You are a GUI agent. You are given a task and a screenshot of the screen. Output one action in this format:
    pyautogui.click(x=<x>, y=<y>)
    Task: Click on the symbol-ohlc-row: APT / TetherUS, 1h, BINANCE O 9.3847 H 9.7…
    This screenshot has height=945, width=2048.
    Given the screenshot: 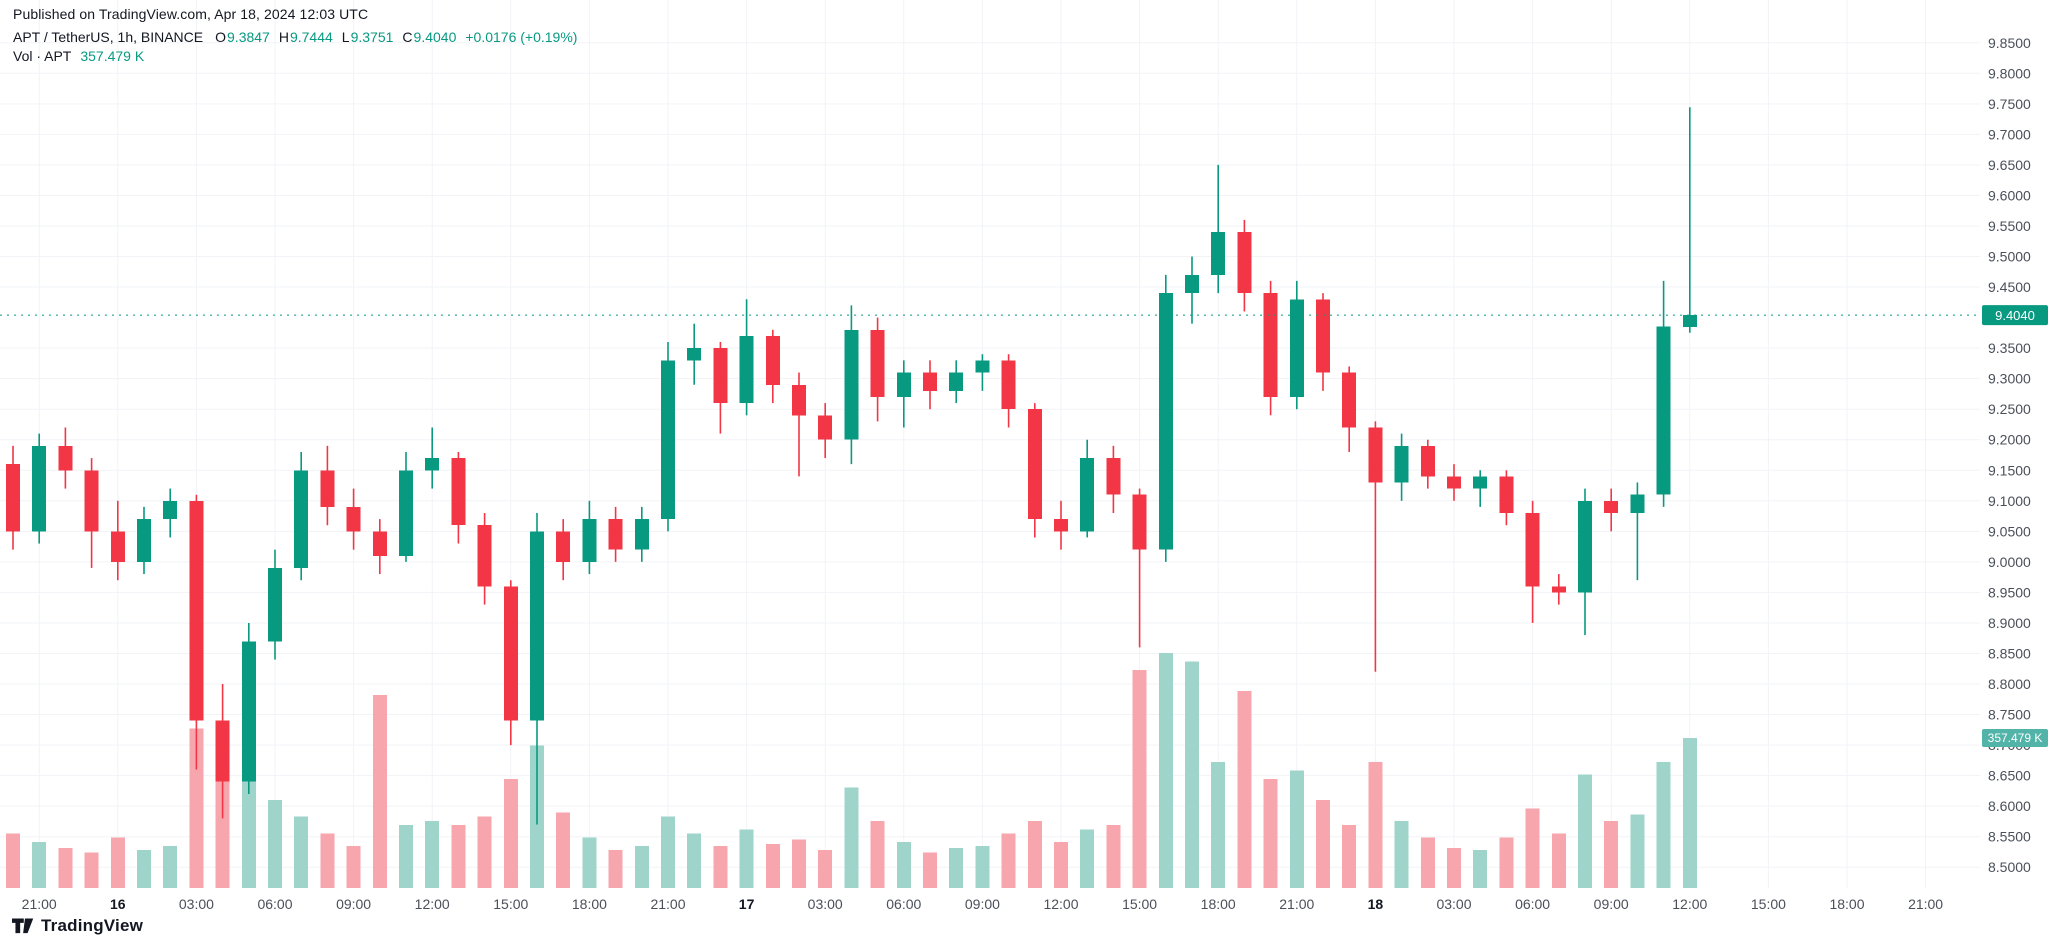 What is the action you would take?
    pyautogui.click(x=295, y=37)
    